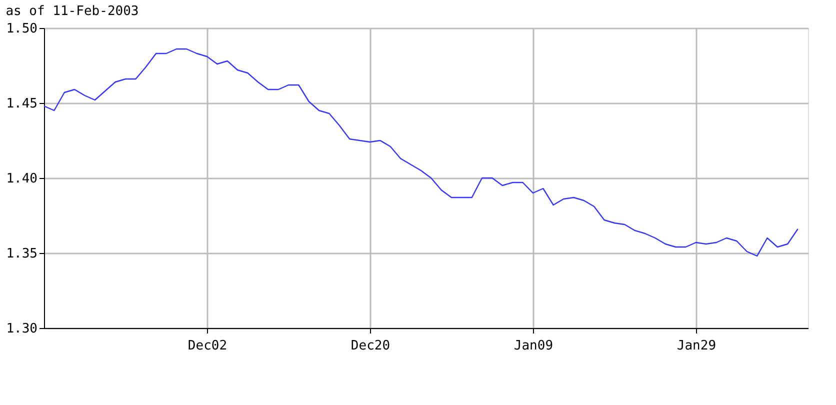  I want to click on y-tick-label: 1.50, so click(22, 29).